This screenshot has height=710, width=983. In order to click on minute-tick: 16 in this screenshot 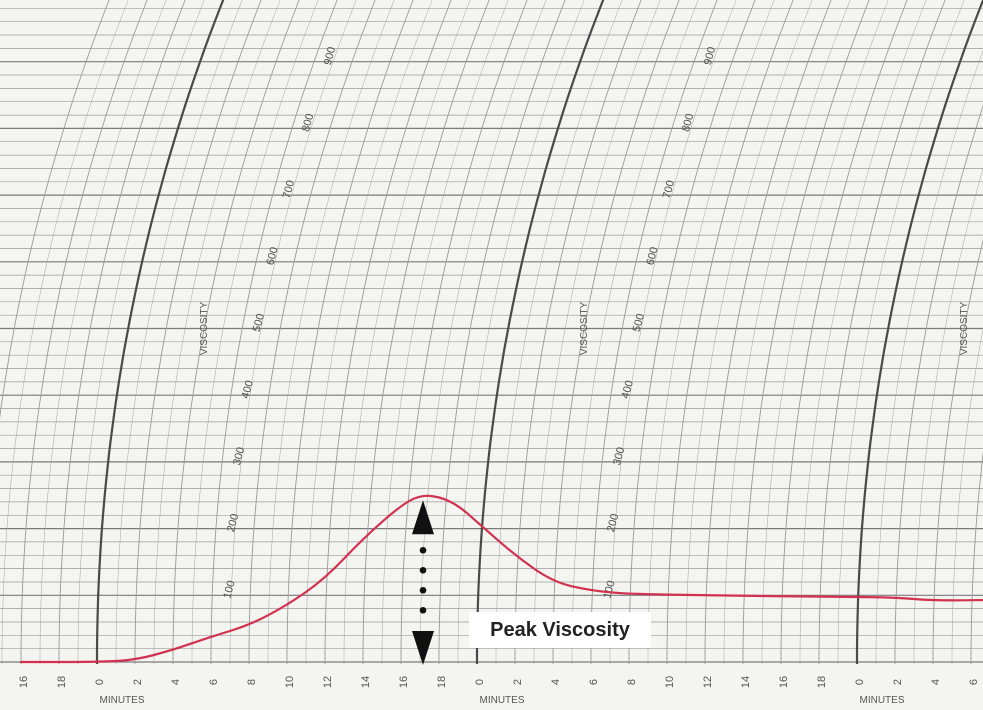, I will do `click(404, 682)`.